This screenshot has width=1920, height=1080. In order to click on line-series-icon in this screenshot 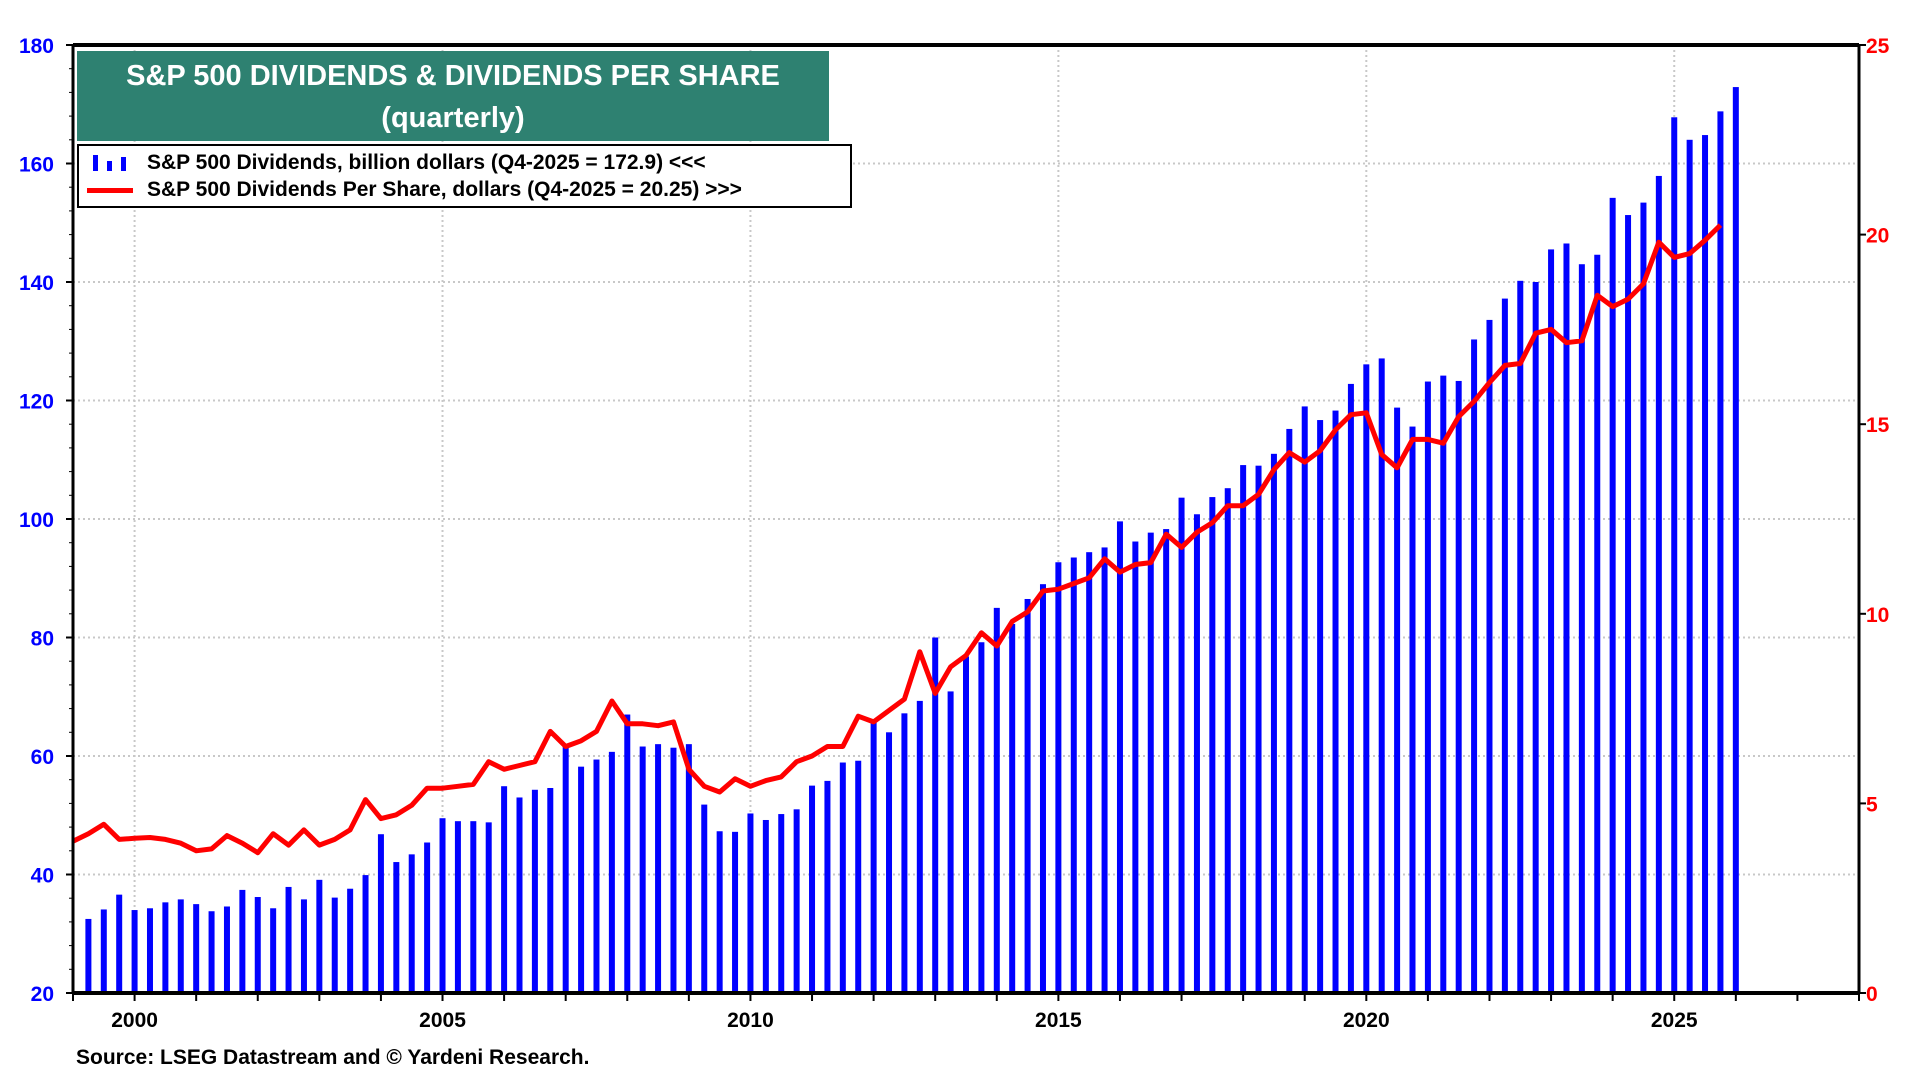, I will do `click(110, 190)`.